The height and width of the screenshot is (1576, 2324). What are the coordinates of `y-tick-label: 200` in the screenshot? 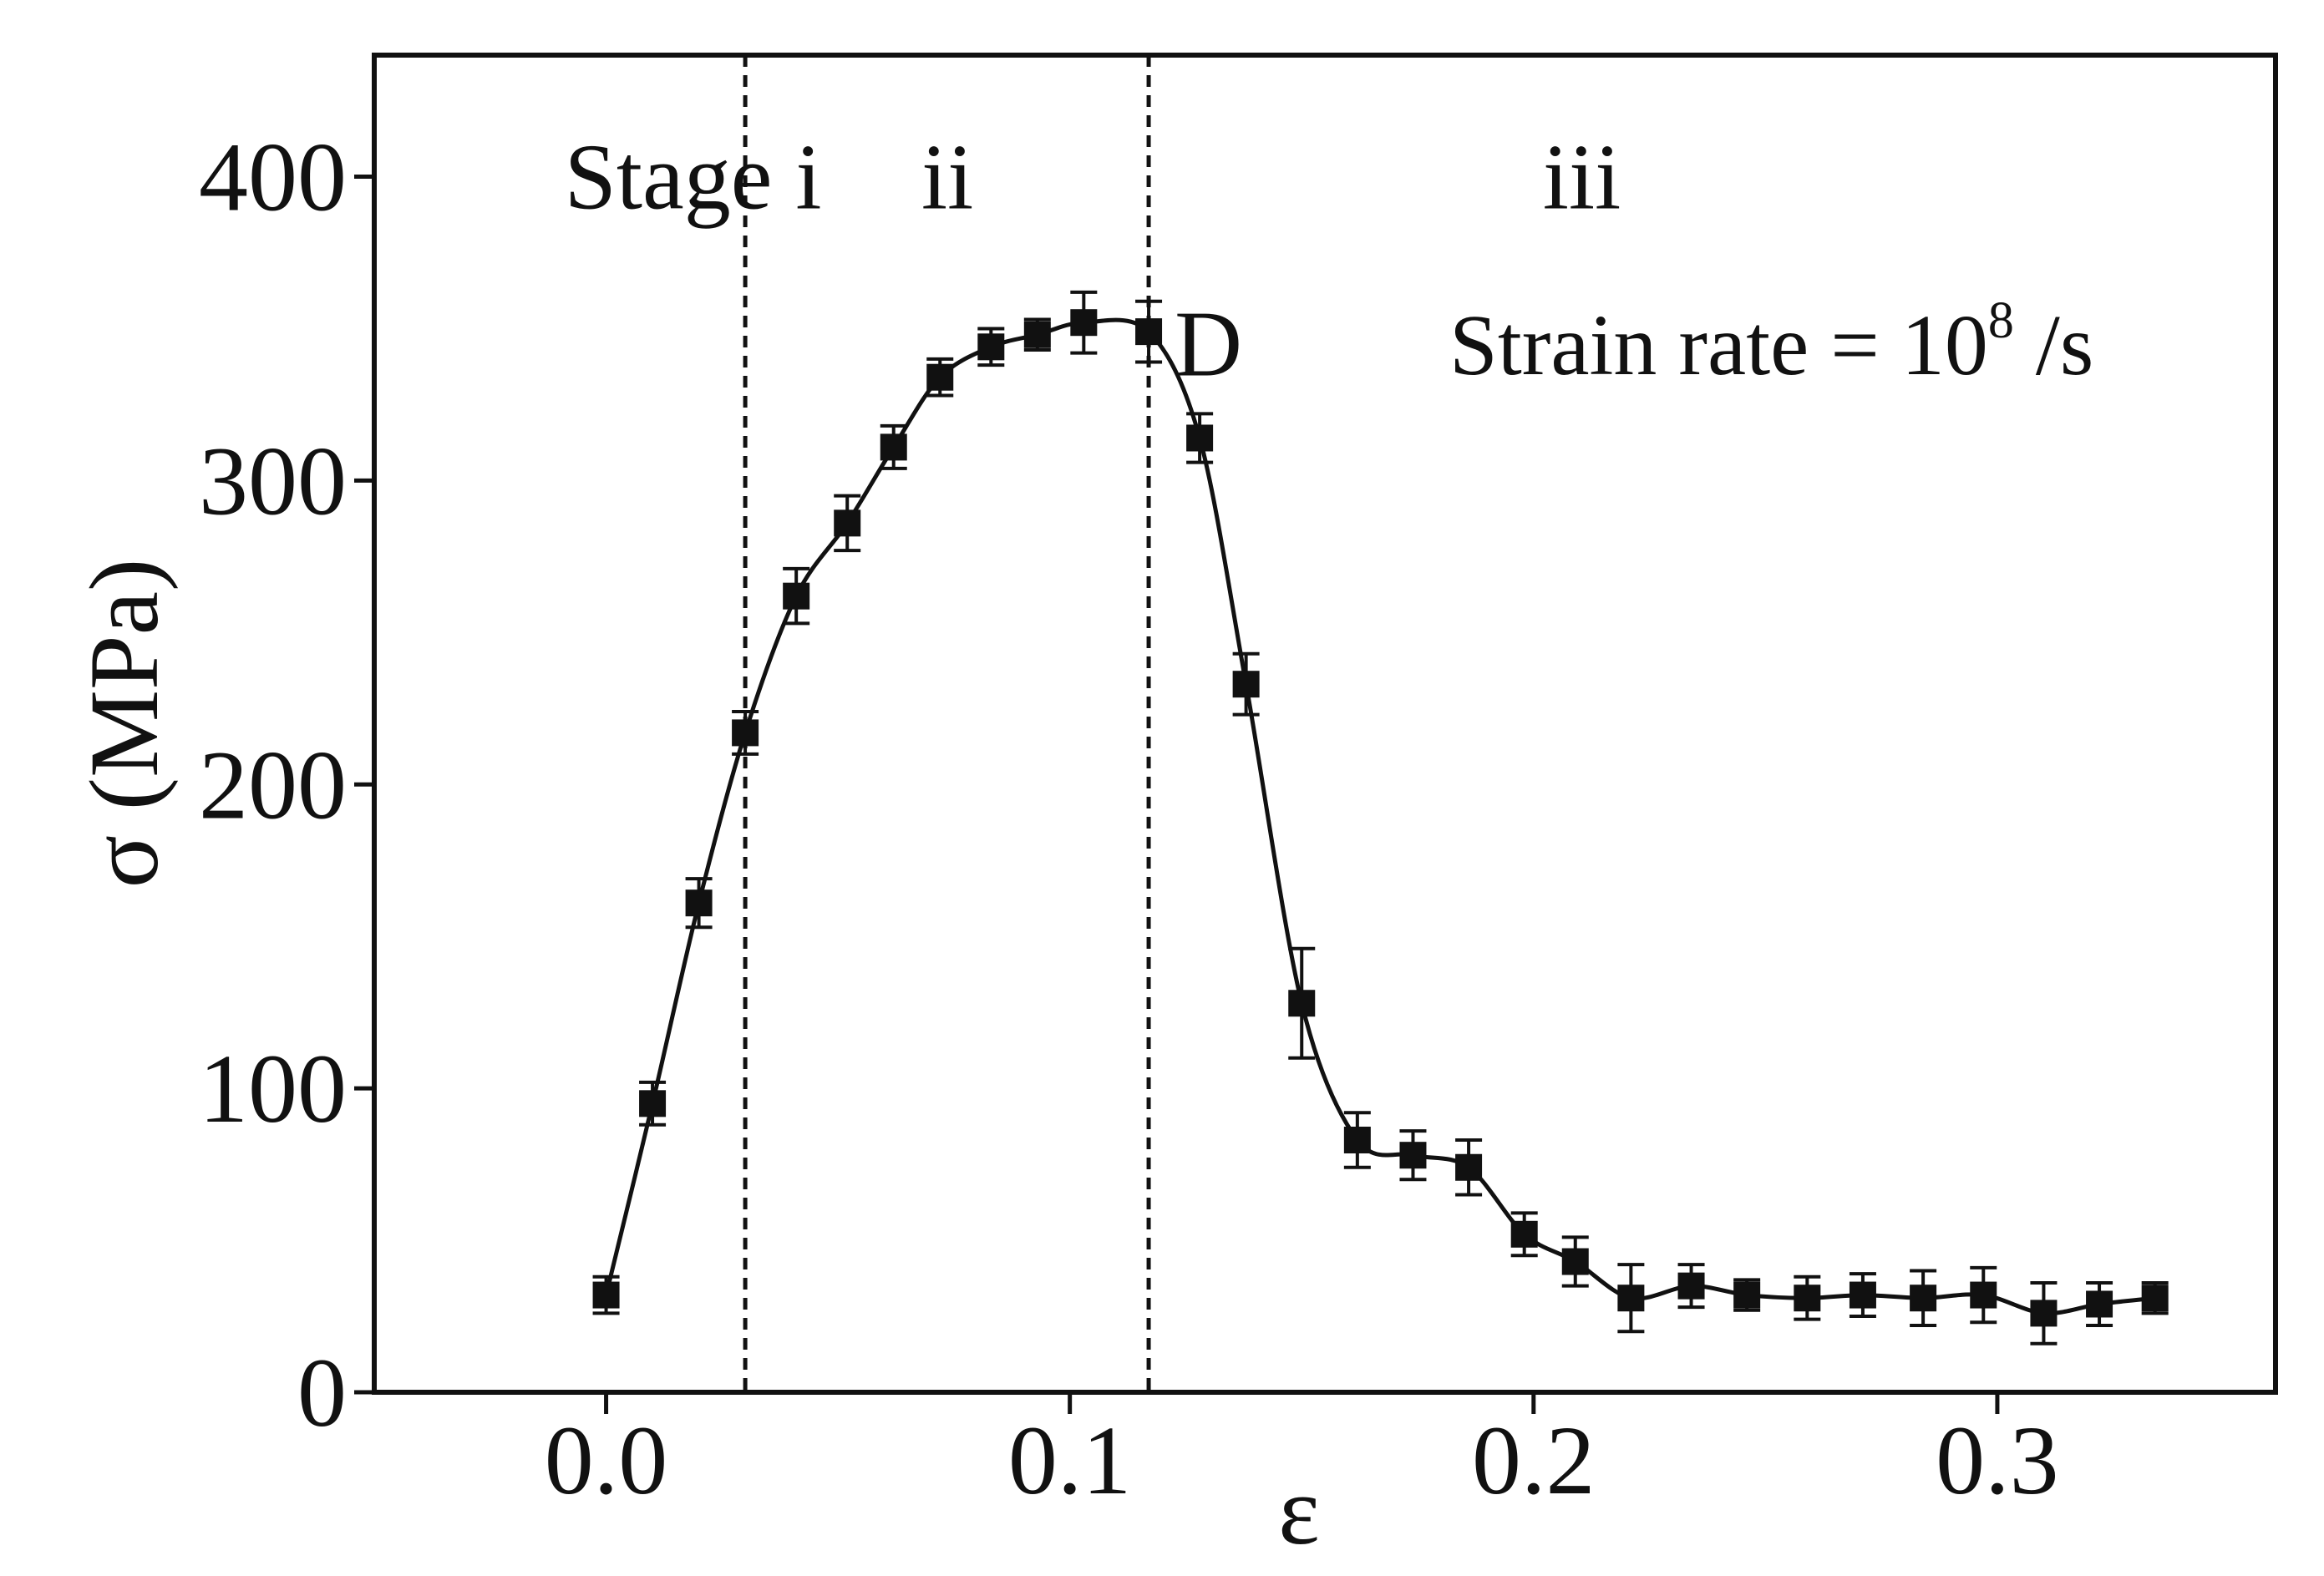 It's located at (273, 784).